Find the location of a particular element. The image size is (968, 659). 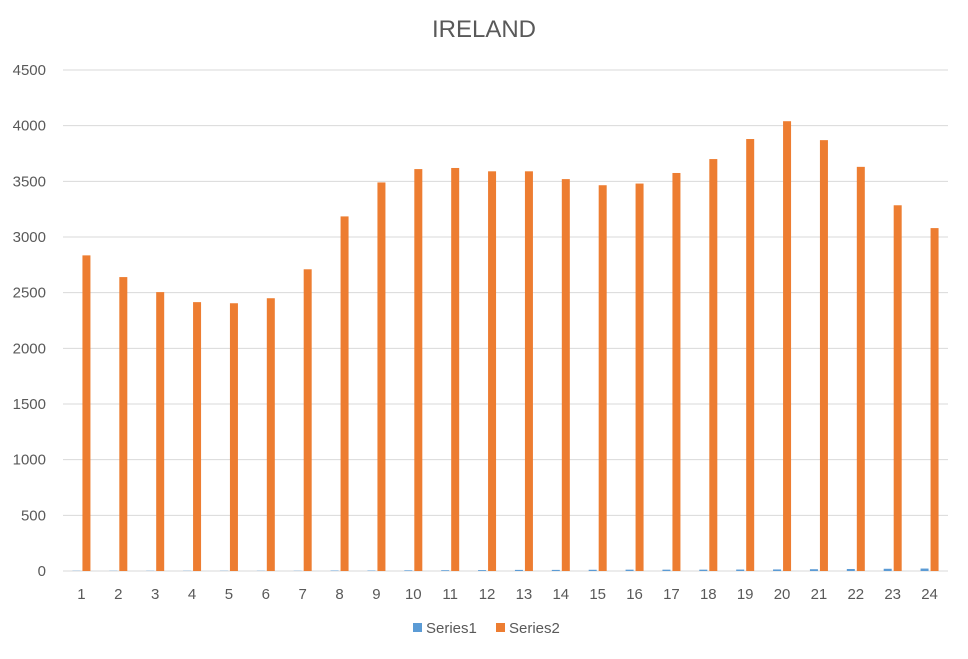

y-tick-label: 2000 is located at coordinates (29, 348).